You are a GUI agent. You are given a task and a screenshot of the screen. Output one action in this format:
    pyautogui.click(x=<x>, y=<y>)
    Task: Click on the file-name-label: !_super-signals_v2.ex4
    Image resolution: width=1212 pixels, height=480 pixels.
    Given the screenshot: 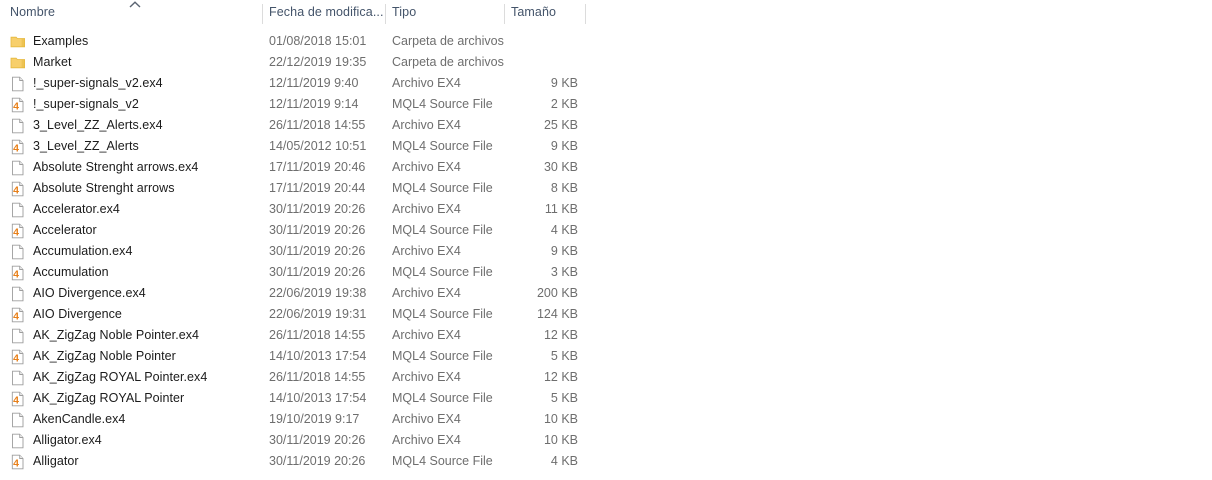 What is the action you would take?
    pyautogui.click(x=98, y=83)
    